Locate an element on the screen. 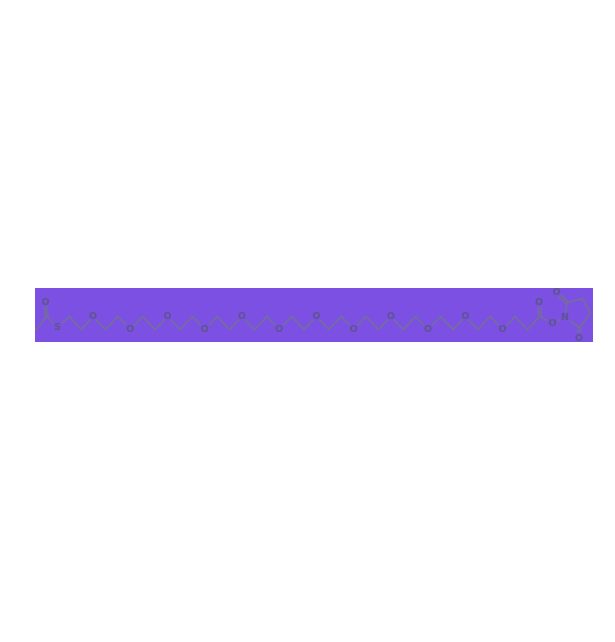 The height and width of the screenshot is (642, 615). molecule-bonds is located at coordinates (313, 315).